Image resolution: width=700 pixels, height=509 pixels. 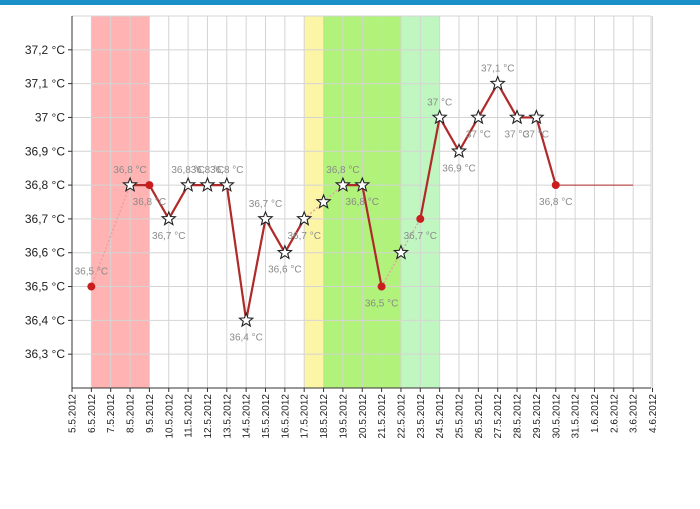 I want to click on x-tick-label: 22.5.2012, so click(x=401, y=416).